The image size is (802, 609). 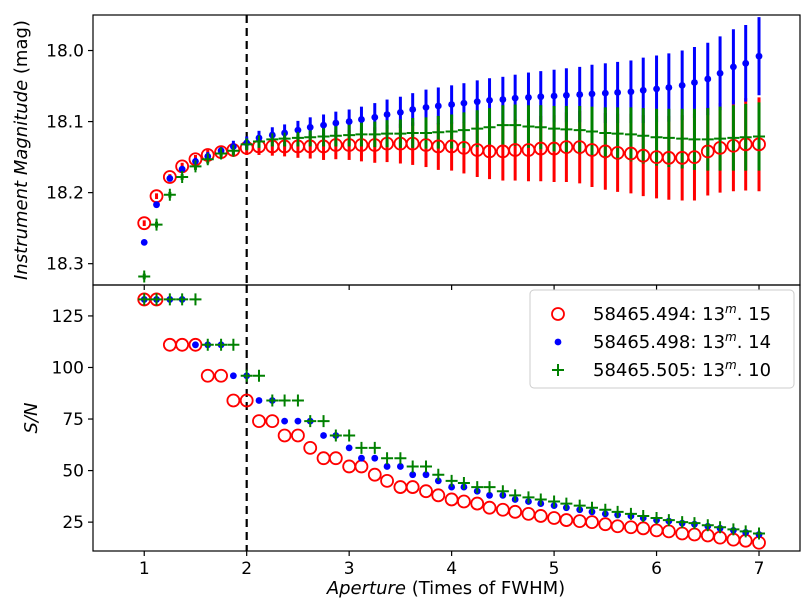 What do you see at coordinates (73, 523) in the screenshot?
I see `y-tick-label: 25` at bounding box center [73, 523].